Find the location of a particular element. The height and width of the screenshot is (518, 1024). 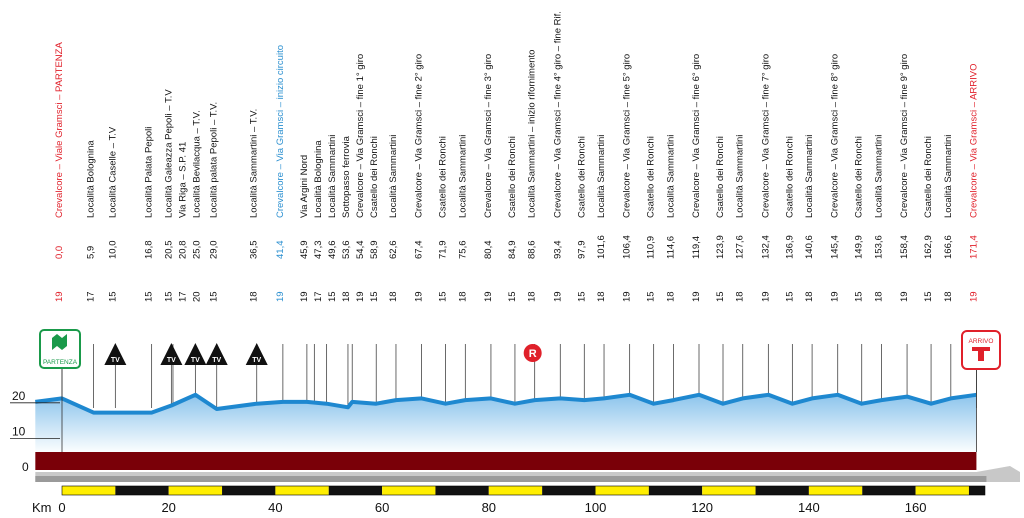

waypoint-column: 15 84,9 Csatello dei Ronchi is located at coordinates (512, 272).